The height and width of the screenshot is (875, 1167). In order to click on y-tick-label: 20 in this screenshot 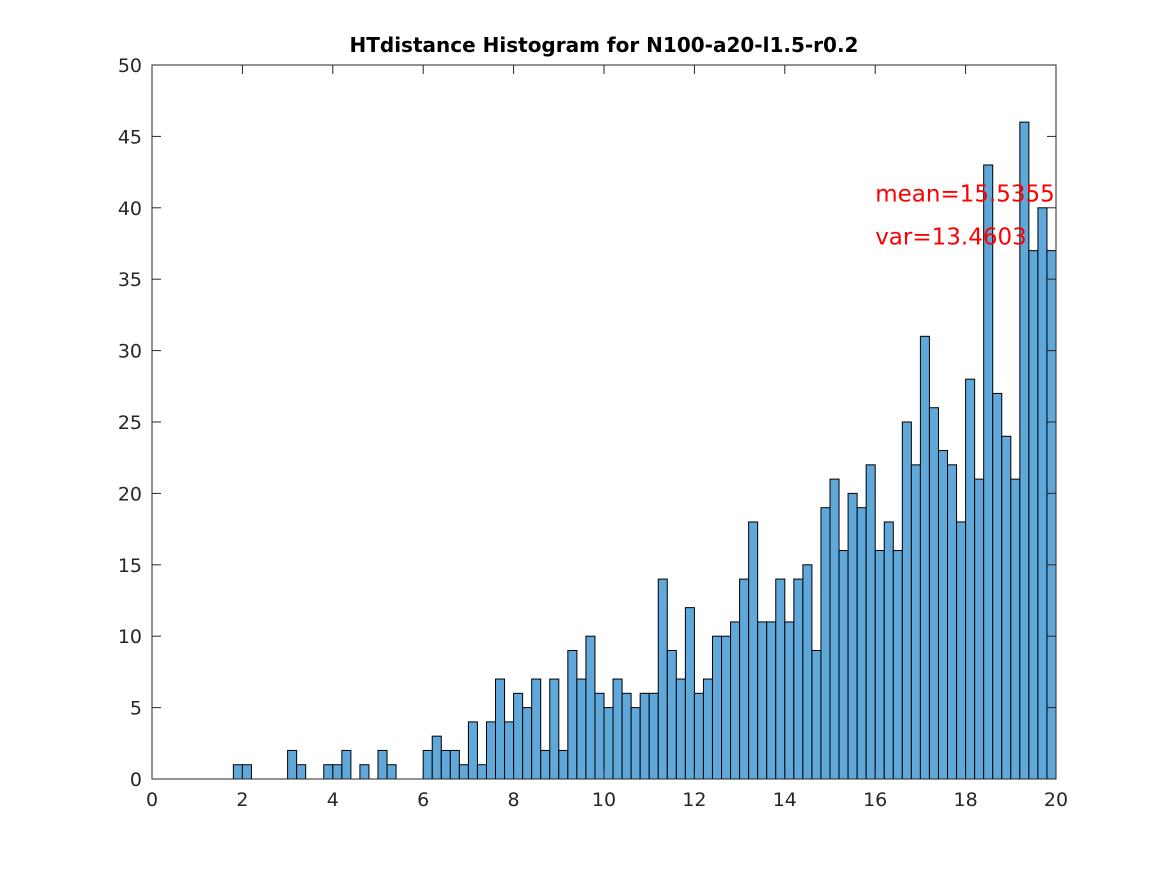, I will do `click(130, 494)`.